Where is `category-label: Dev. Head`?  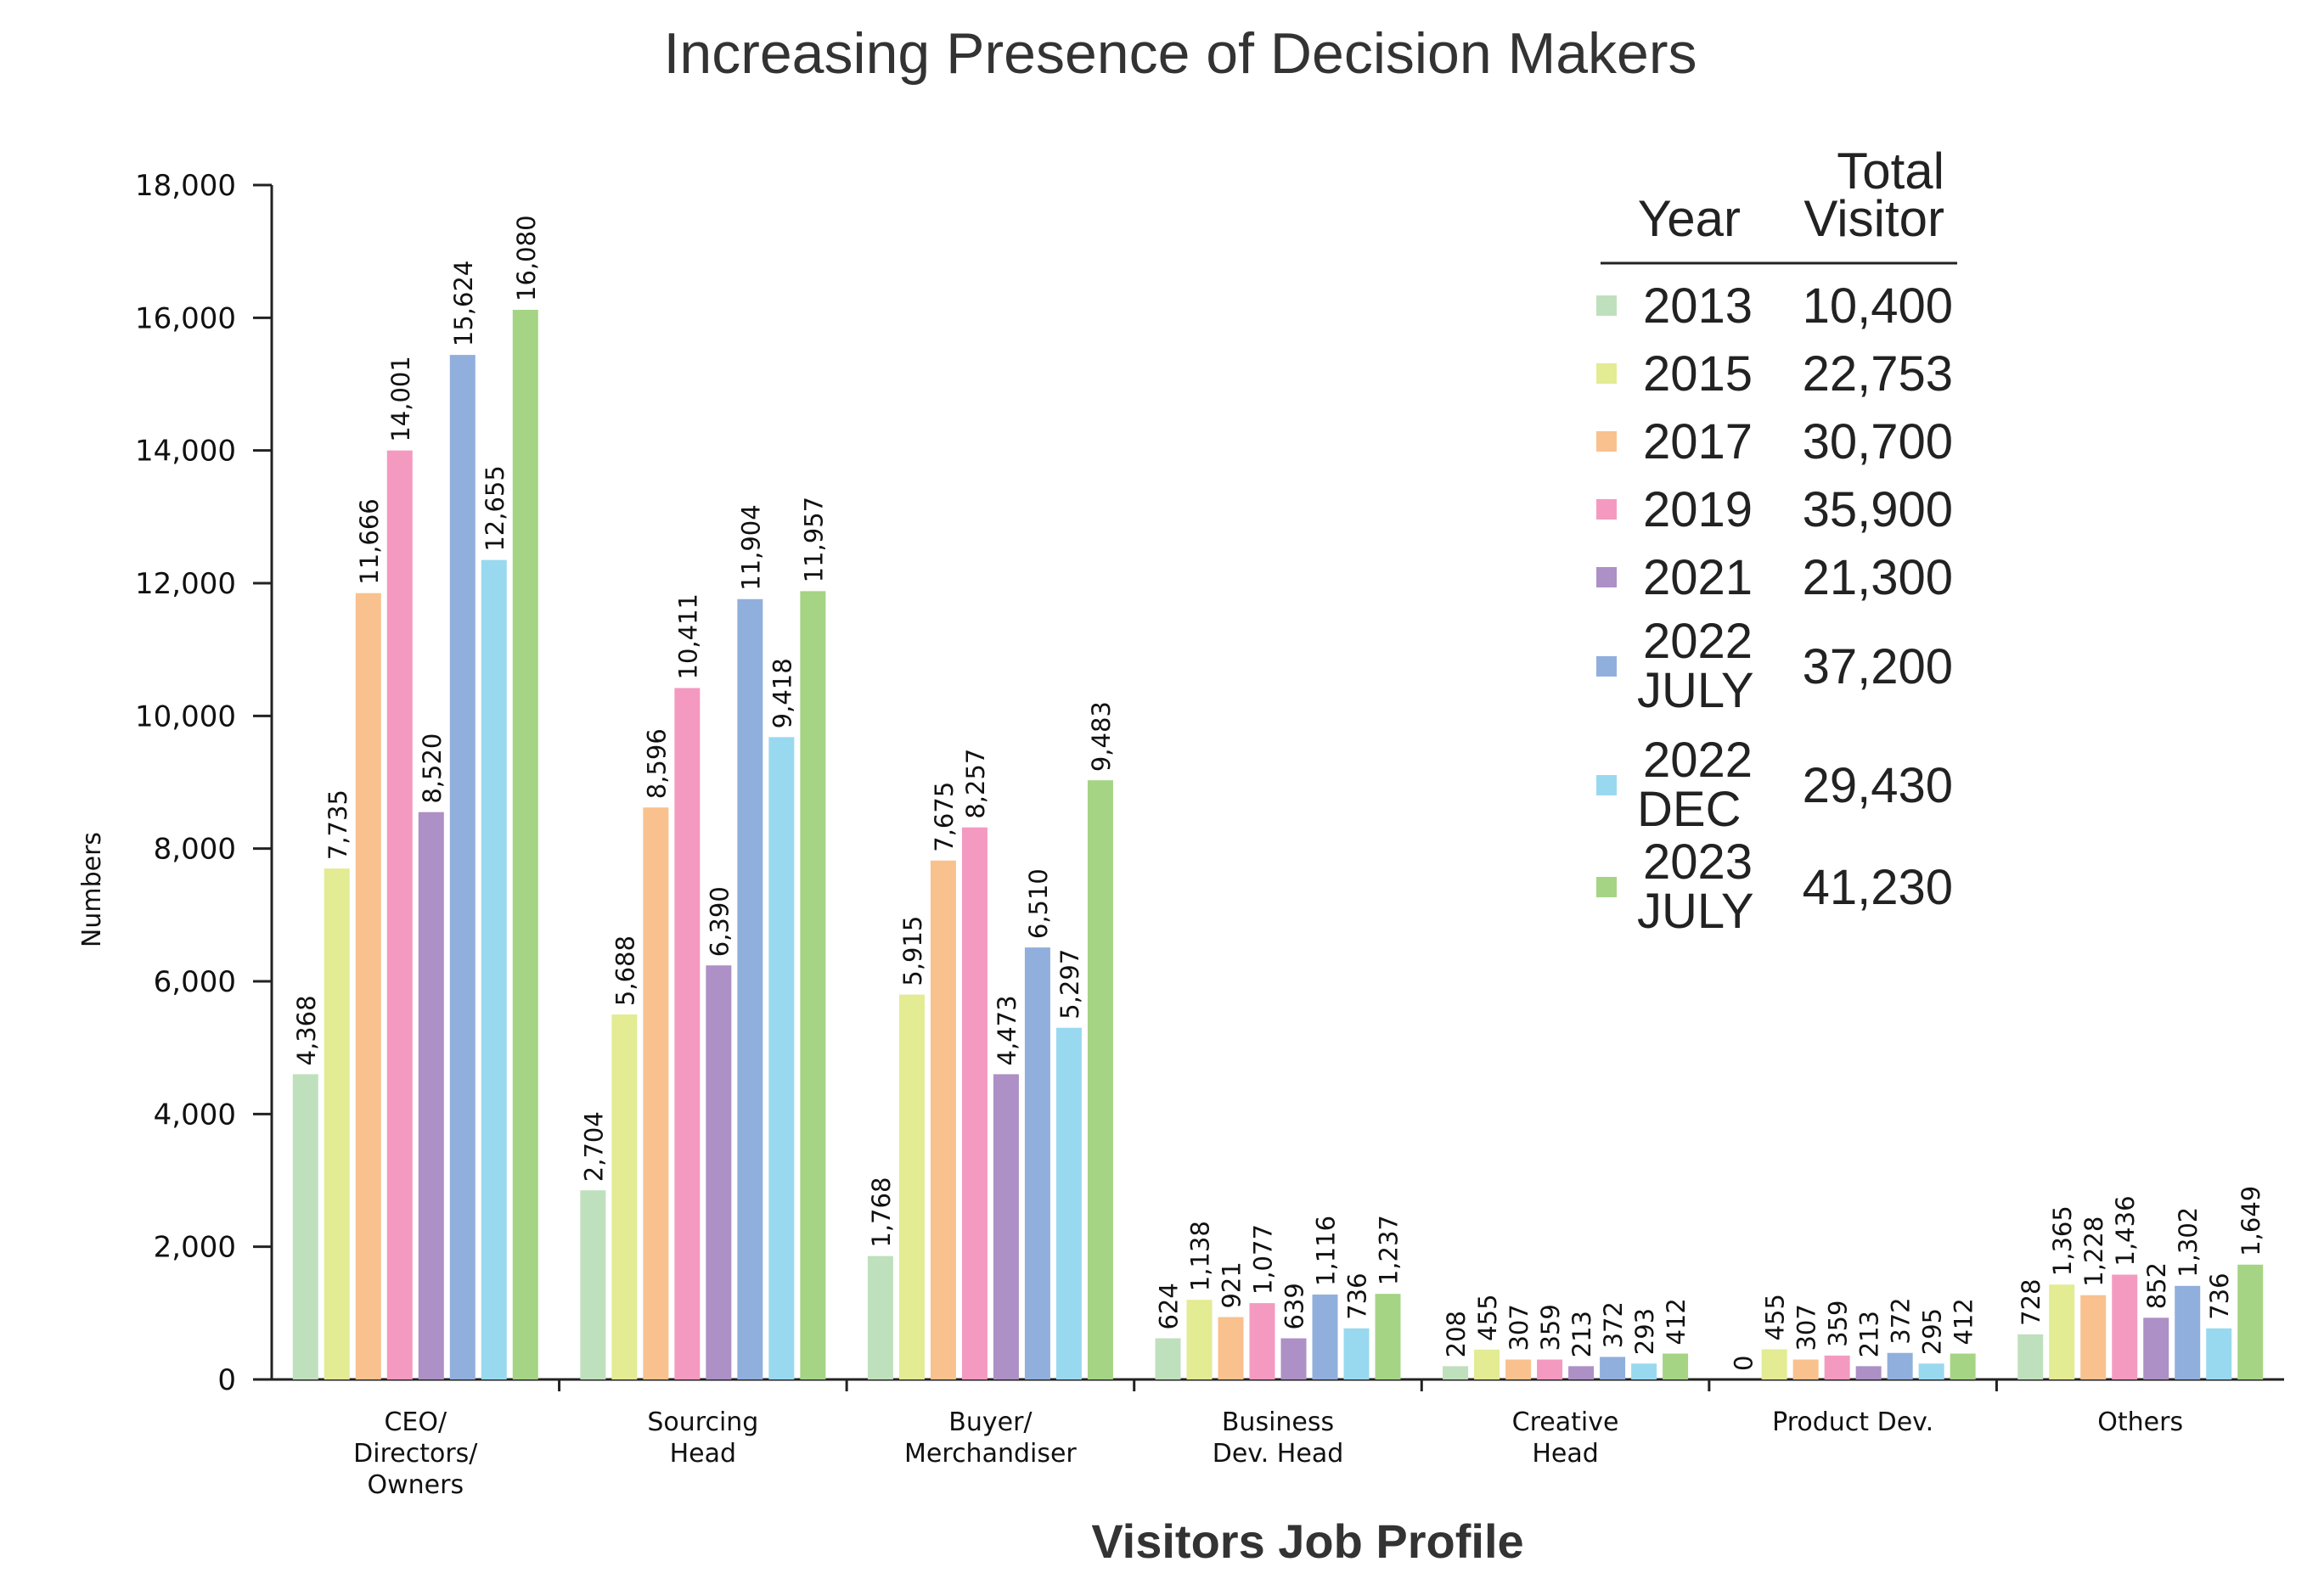
category-label: Dev. Head is located at coordinates (1278, 1454).